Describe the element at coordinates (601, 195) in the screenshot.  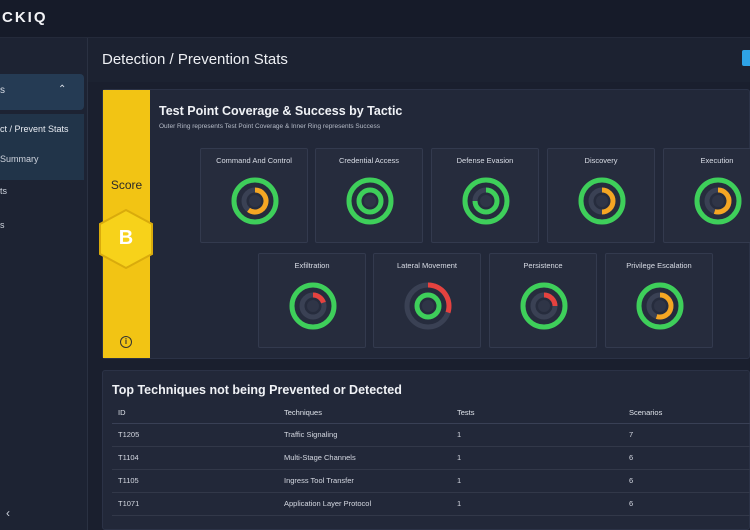
I see `tactic-tile: Discovery` at that location.